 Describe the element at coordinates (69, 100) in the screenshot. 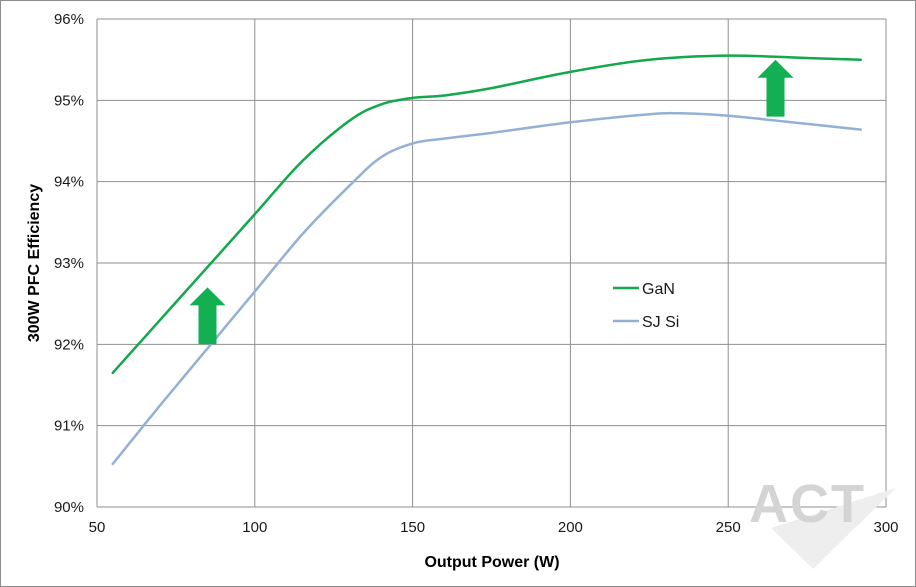

I see `y-tick-label: 95%` at that location.